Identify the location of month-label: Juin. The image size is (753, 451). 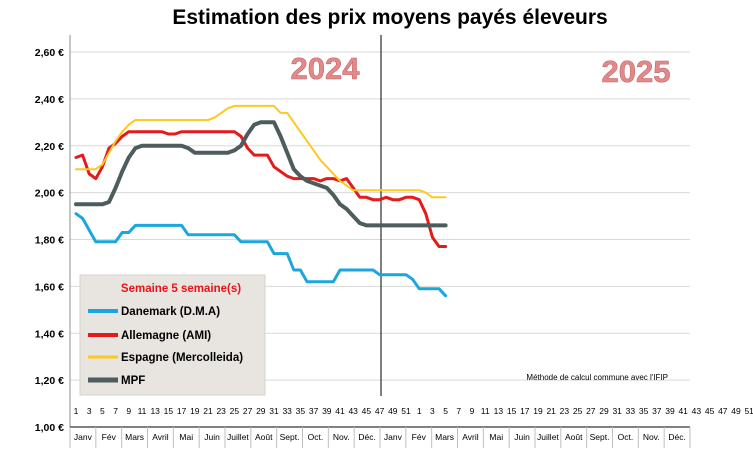
(212, 437).